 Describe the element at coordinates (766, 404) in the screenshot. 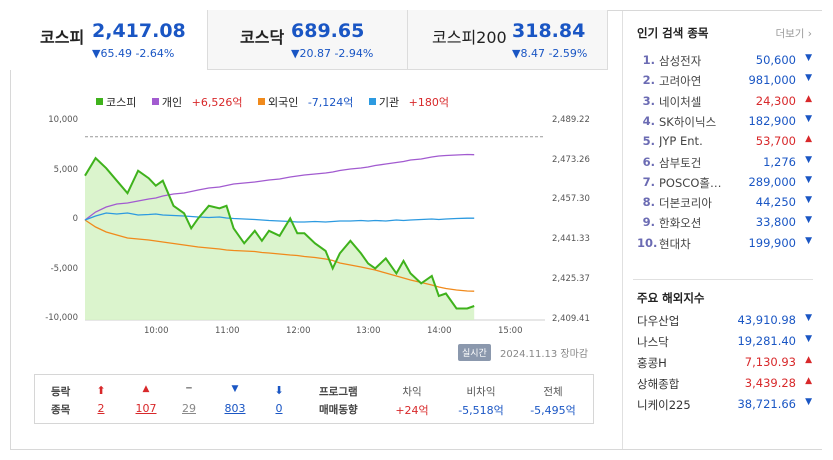

I see `foreign-index-value: 38,721.66` at that location.